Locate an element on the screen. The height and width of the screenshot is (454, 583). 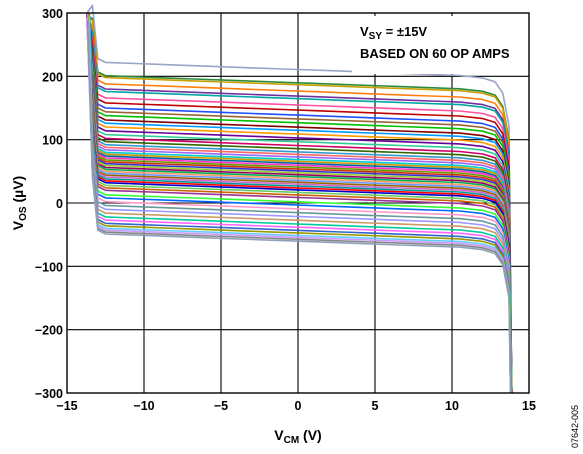
y-axis-label-unit: (µV) is located at coordinates (18, 191).